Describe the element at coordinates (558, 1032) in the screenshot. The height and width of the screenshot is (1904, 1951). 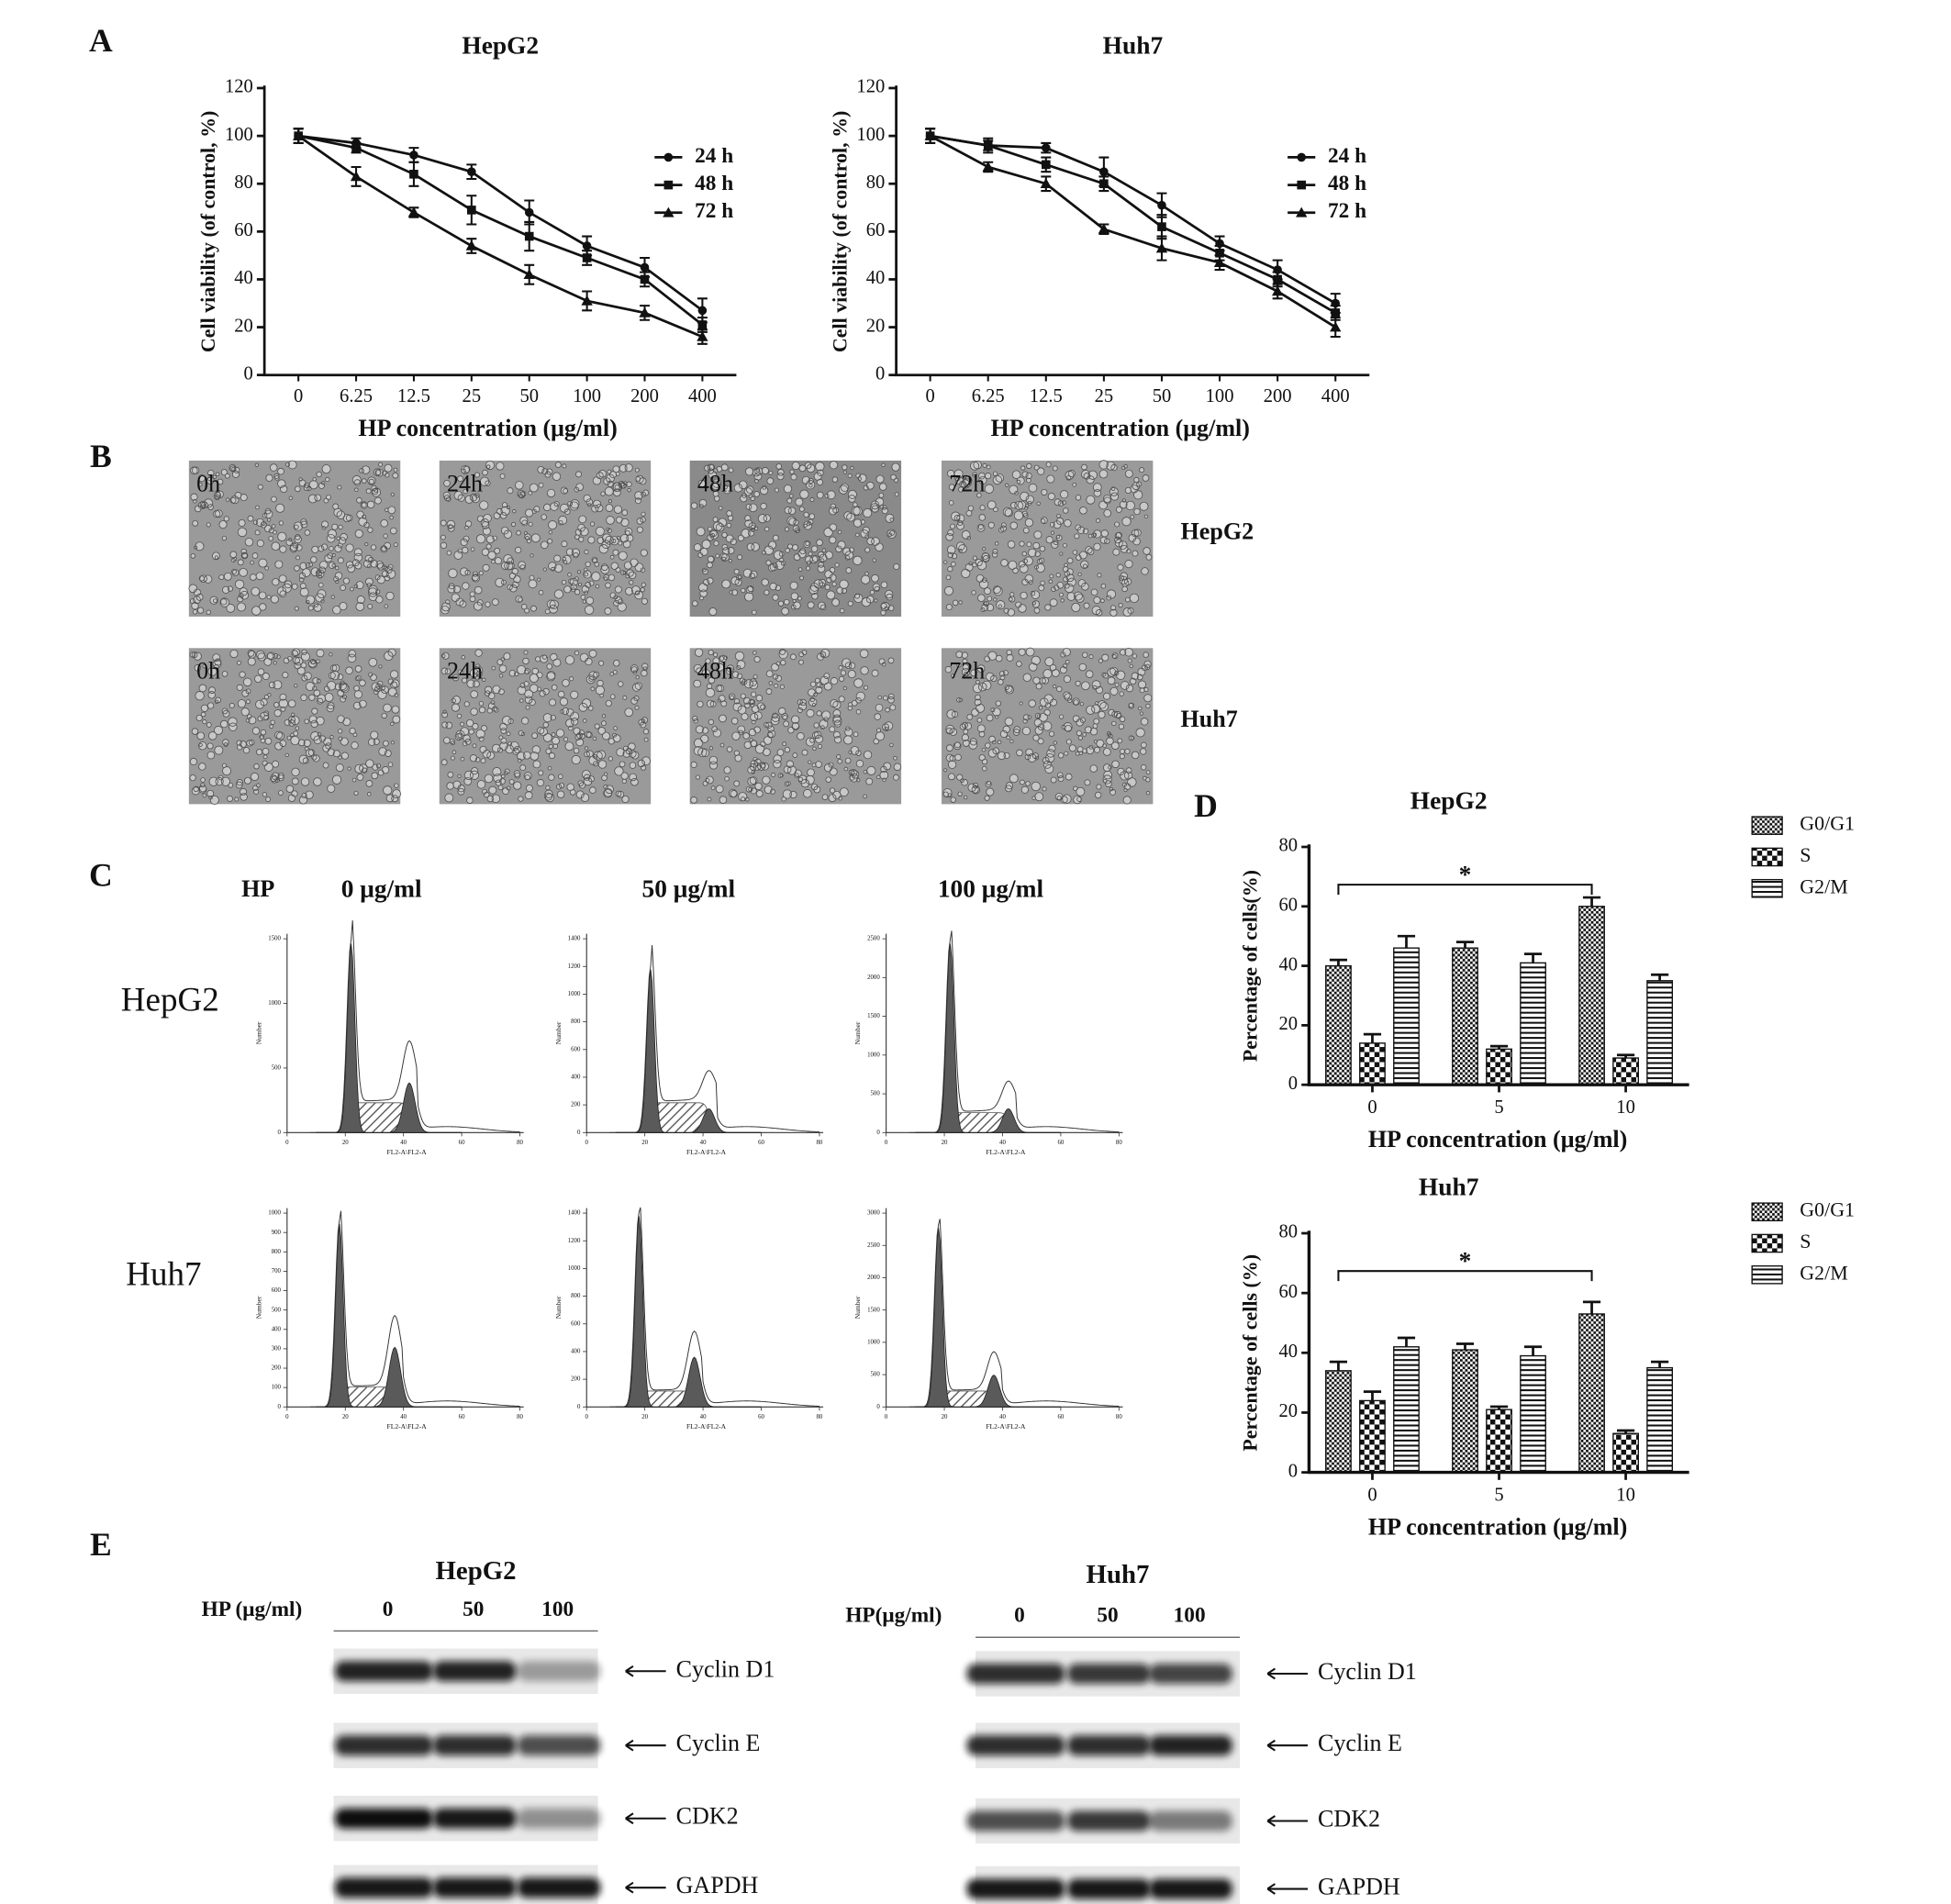
I see `y-axis-label: Number` at that location.